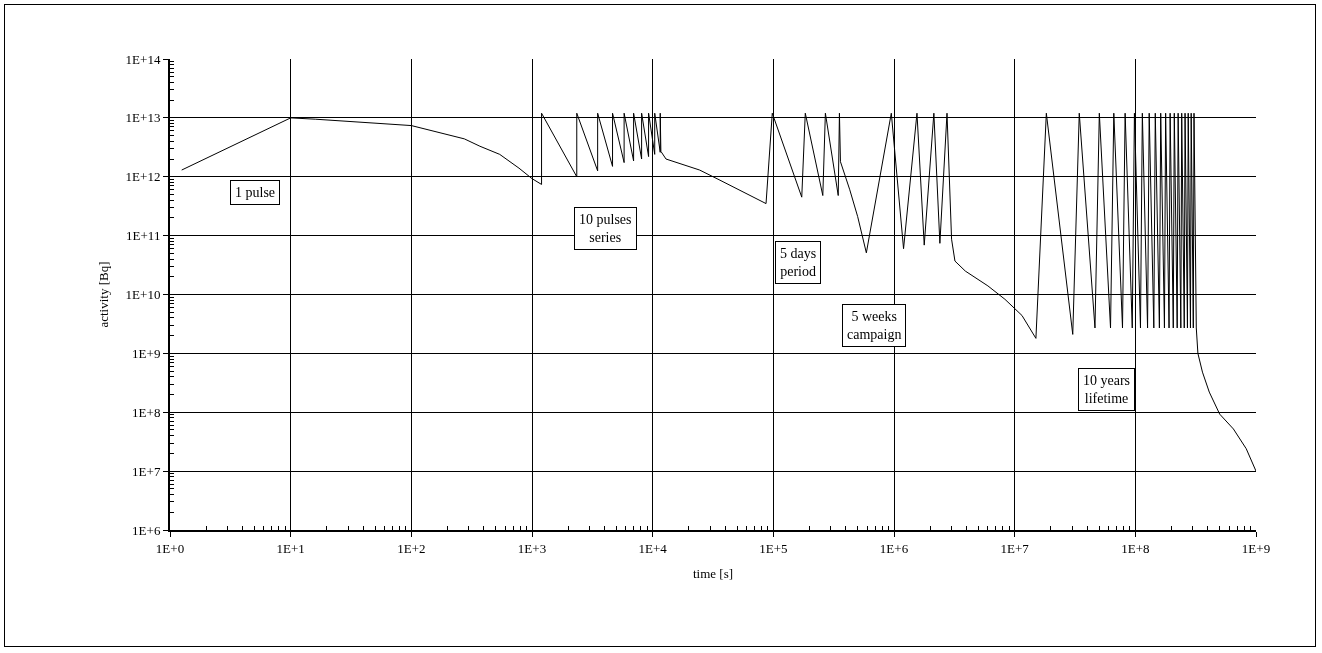  I want to click on y-tick-label: 1E+6, so click(146, 530).